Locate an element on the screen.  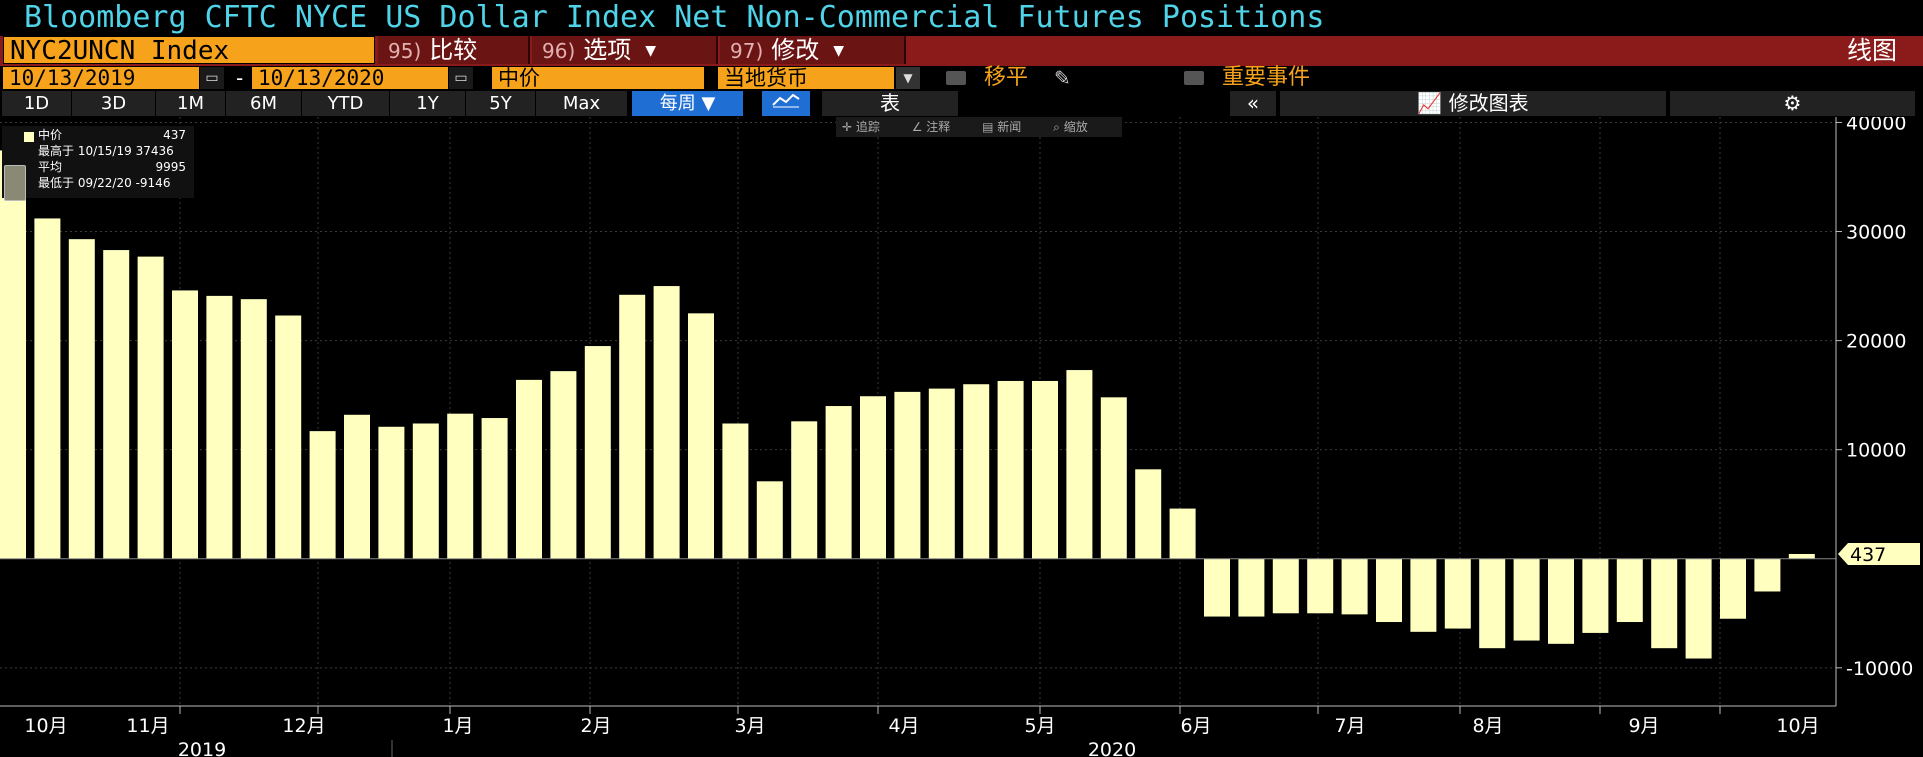
track-tool: ✛ 追踪 is located at coordinates (861, 127).